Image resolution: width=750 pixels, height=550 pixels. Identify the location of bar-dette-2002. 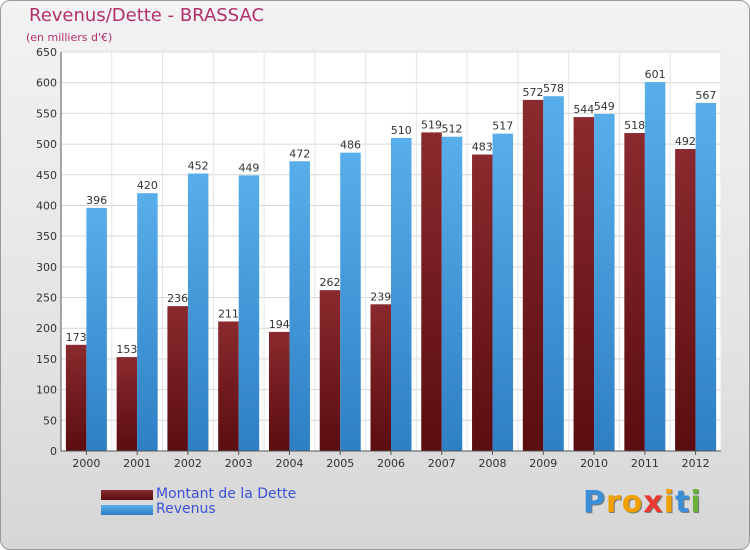
(177, 378).